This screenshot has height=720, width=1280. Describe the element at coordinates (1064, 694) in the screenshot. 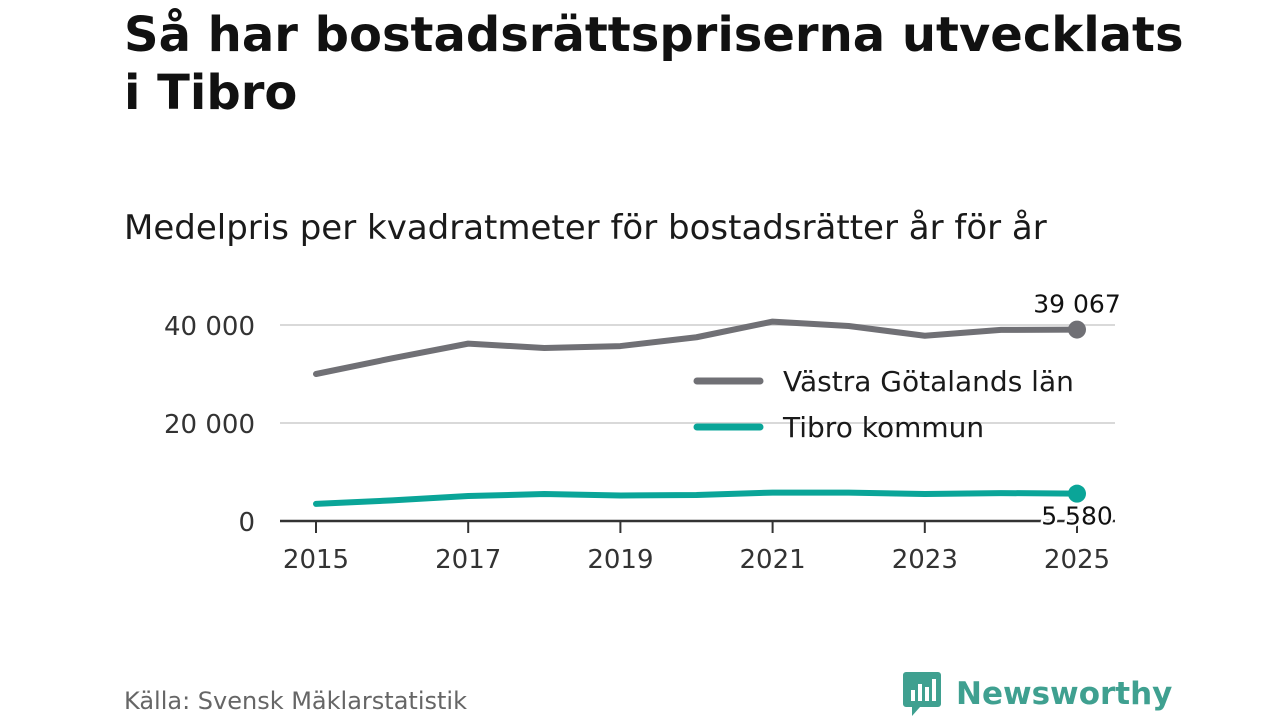

I see `brand-name: Newsworthy` at that location.